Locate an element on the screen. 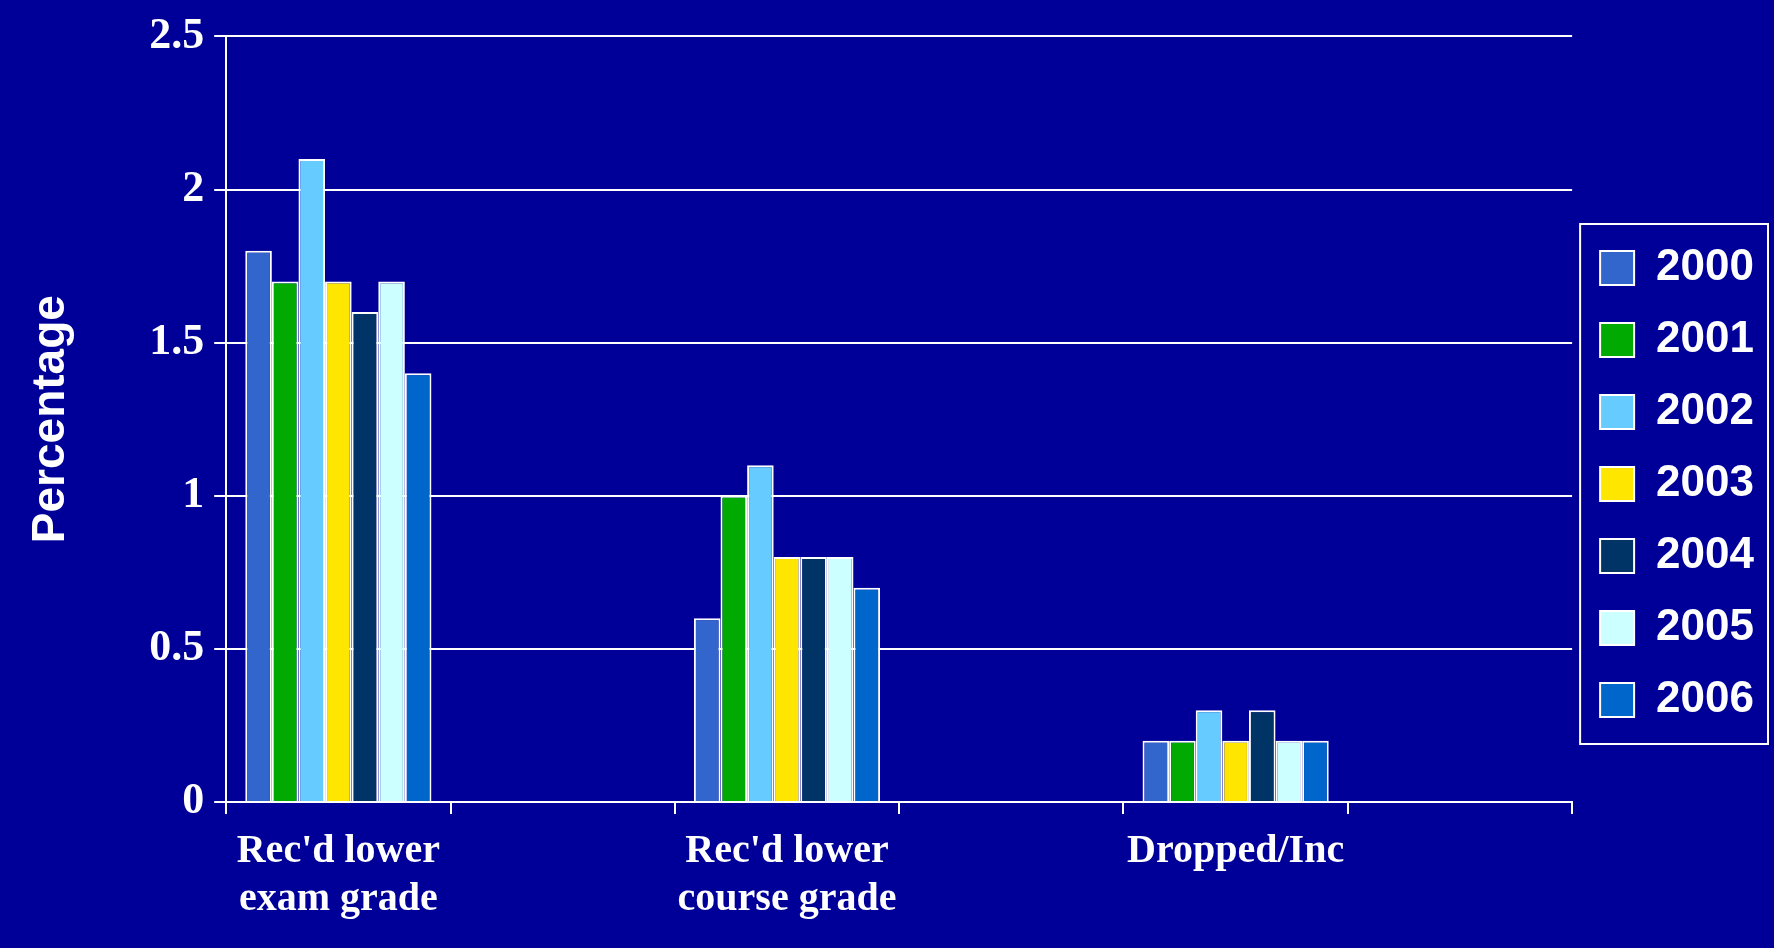 The height and width of the screenshot is (948, 1774). x-tick-label: Dropped/Inc is located at coordinates (1236, 849).